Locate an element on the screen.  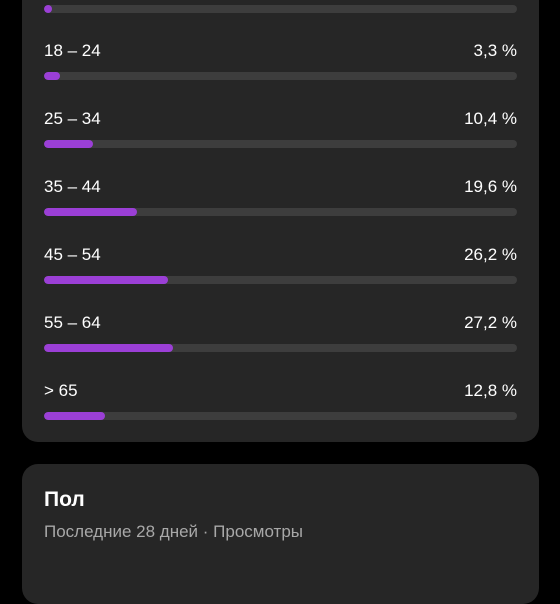
age-range-label: 35 – 44 is located at coordinates (72, 186).